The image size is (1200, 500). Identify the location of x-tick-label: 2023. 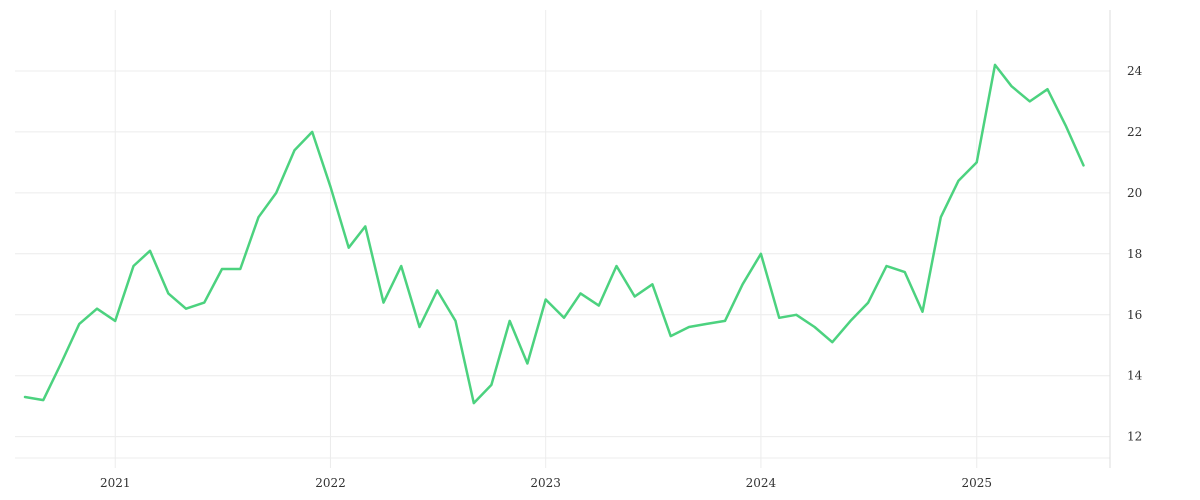
(545, 483).